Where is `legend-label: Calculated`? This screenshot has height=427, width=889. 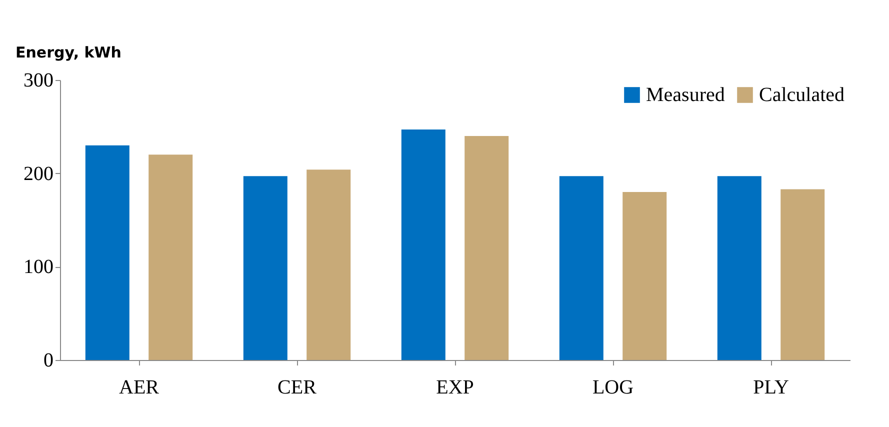 legend-label: Calculated is located at coordinates (802, 95).